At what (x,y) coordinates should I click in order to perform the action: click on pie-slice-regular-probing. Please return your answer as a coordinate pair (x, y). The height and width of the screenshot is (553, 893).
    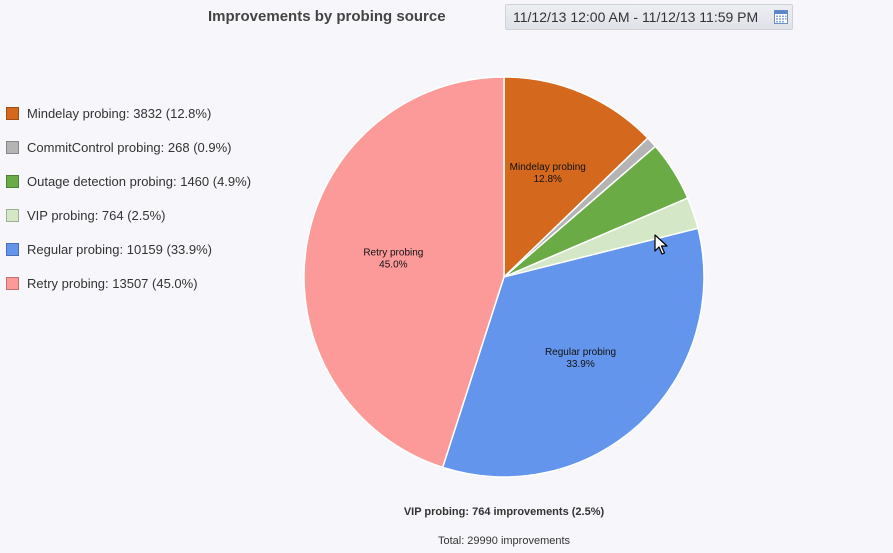
    Looking at the image, I should click on (573, 352).